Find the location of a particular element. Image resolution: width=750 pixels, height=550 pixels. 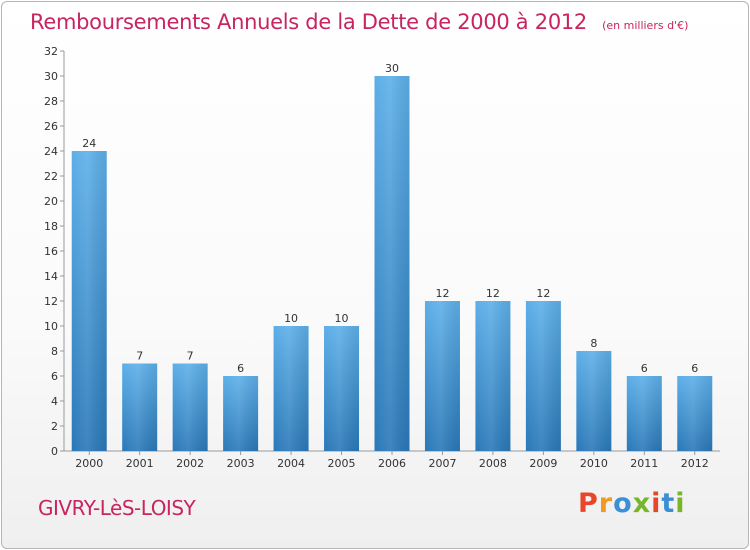

y-tick-label: 20 is located at coordinates (51, 201).